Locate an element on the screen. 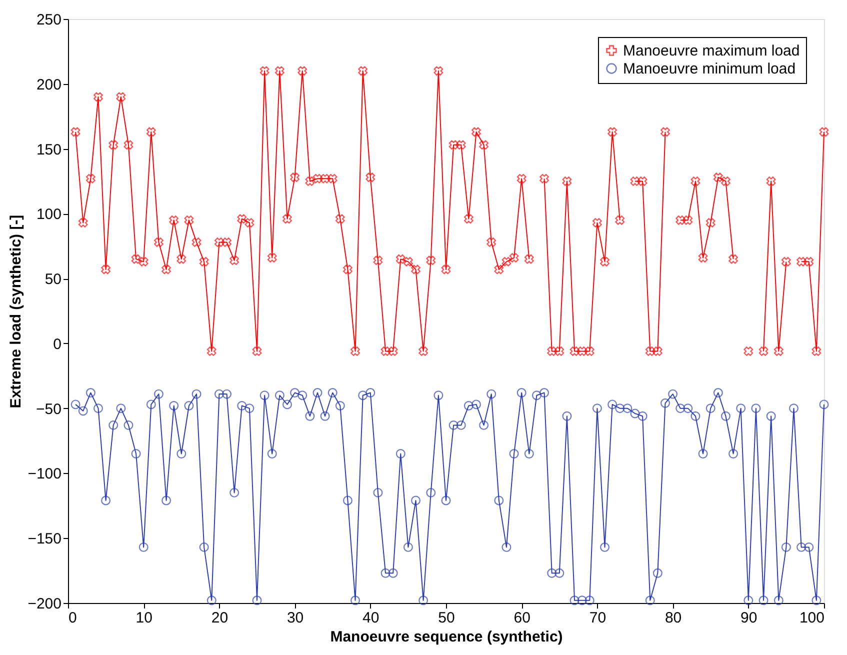  x-tick-label: 50 is located at coordinates (446, 618).